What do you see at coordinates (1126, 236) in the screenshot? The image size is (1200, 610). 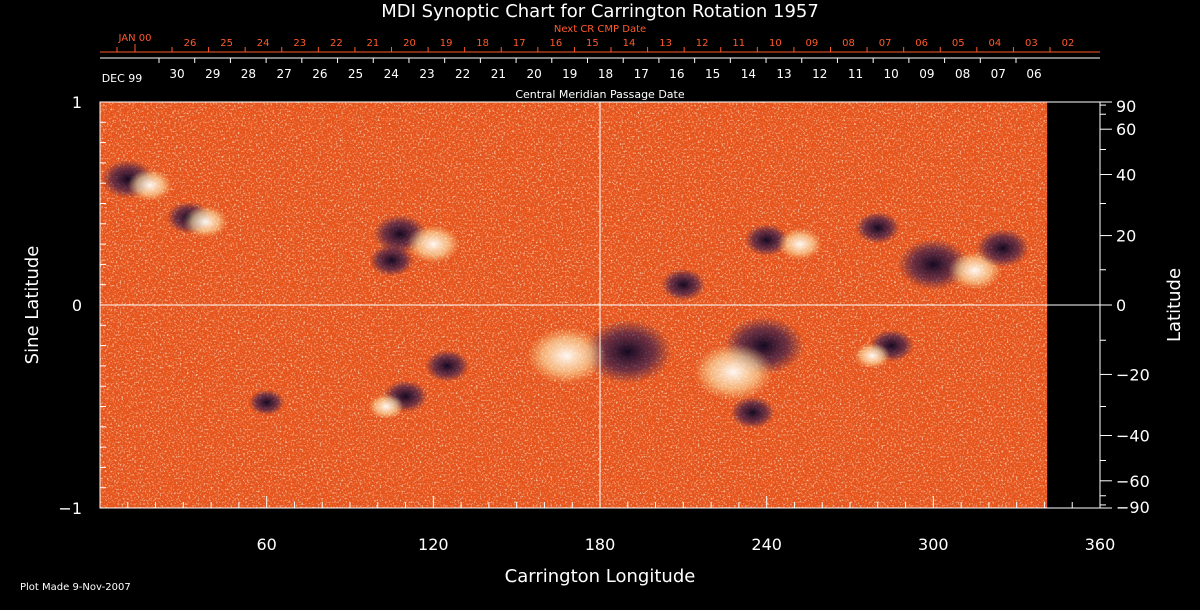 I see `lat-tick-label: 20` at bounding box center [1126, 236].